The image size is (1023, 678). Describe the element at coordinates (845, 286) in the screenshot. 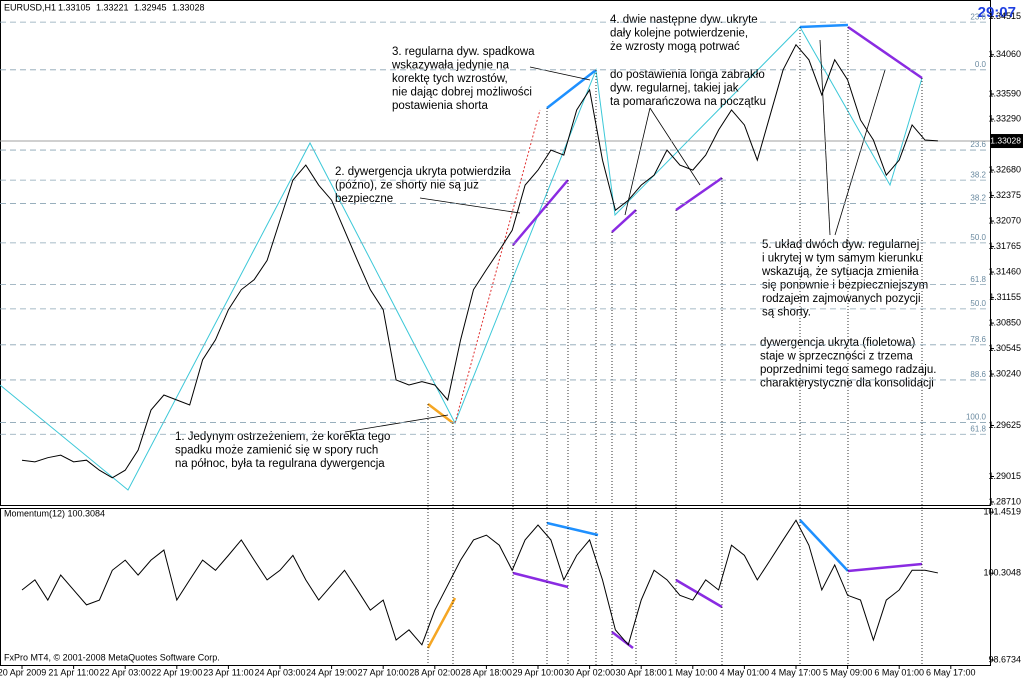

I see `annotation-line: się ponownie i bezpieczniejszym` at that location.